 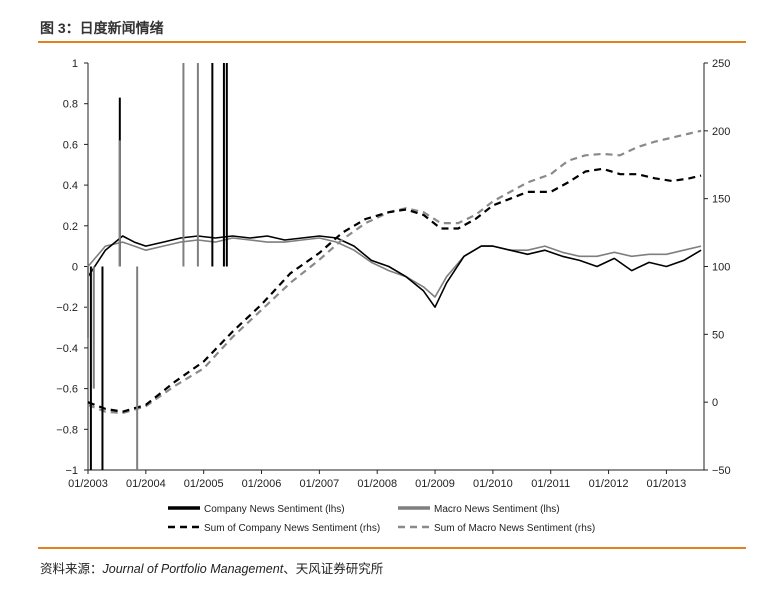 What do you see at coordinates (319, 484) in the screenshot?
I see `x-tick-label: 01/2007` at bounding box center [319, 484].